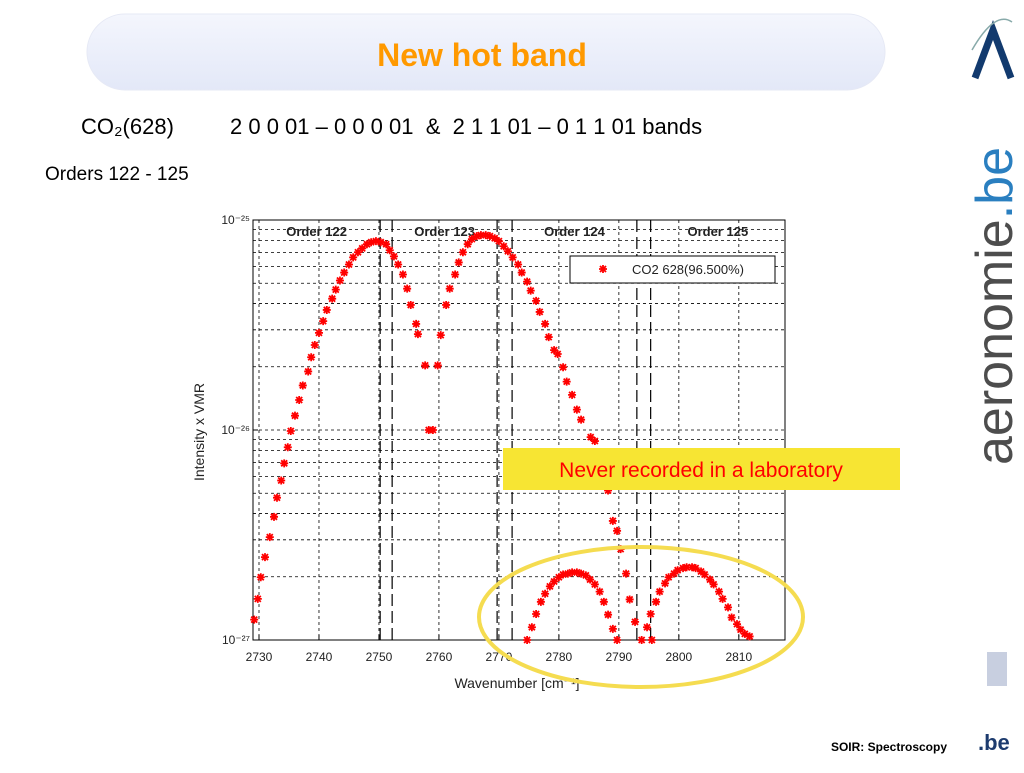  I want to click on x-axis-label: Wavenumber [cm⁻¹], so click(516, 683).